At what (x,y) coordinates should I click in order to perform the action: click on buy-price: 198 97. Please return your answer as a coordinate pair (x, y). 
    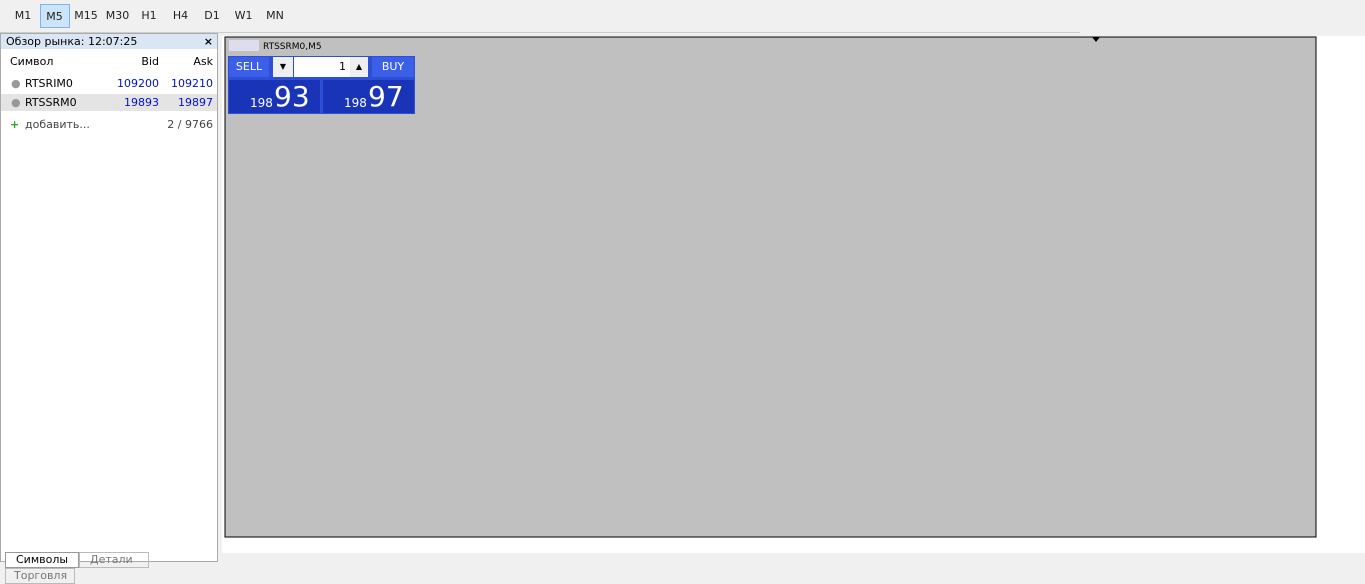
    Looking at the image, I should click on (368, 96).